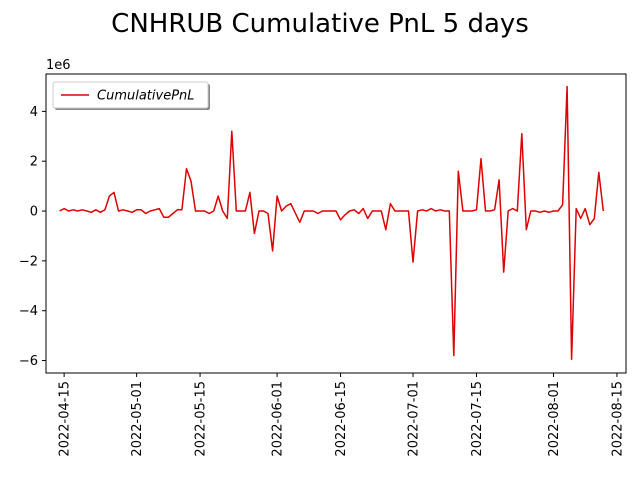  I want to click on x-tick-label: 2022-06-15, so click(341, 419).